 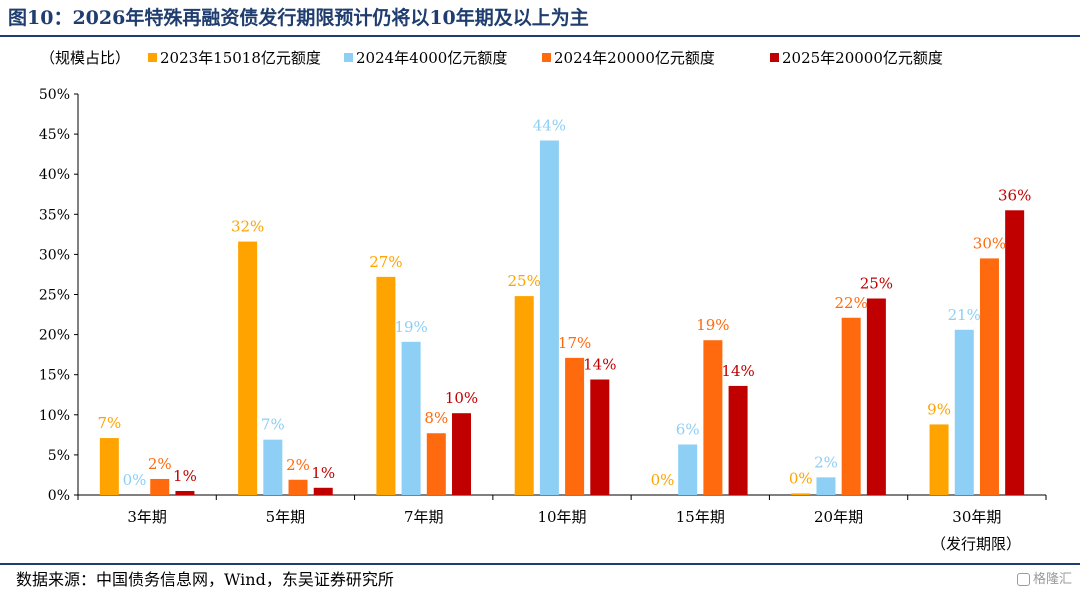 I want to click on y-tick-label: 45%, so click(x=54, y=135).